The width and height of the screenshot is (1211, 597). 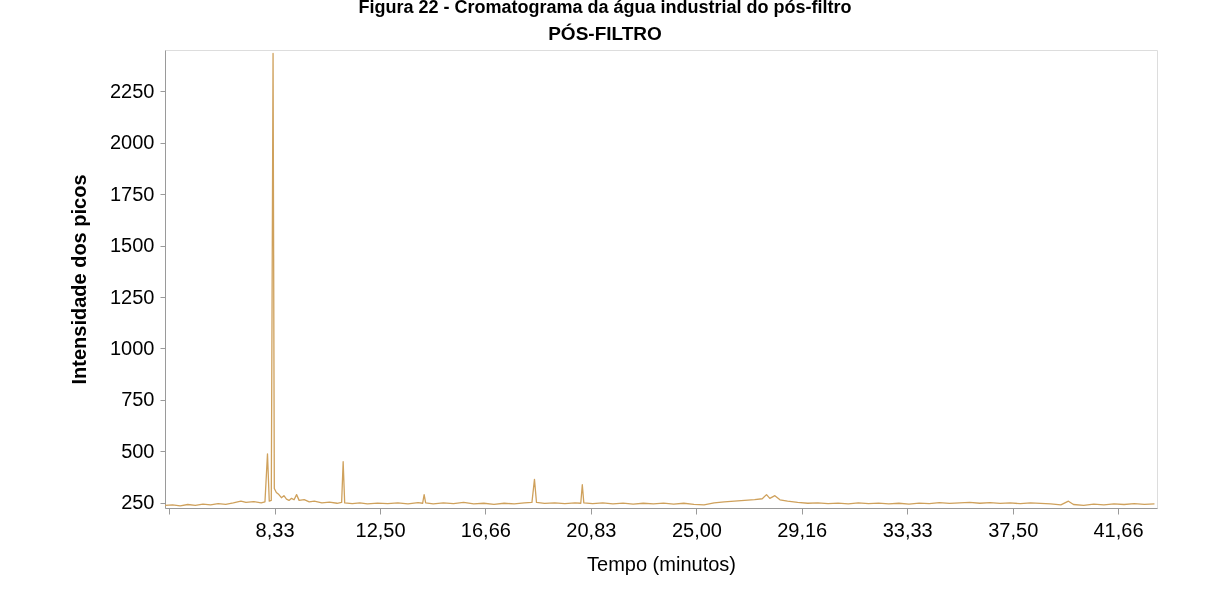 What do you see at coordinates (138, 399) in the screenshot?
I see `y-tick-label: 750` at bounding box center [138, 399].